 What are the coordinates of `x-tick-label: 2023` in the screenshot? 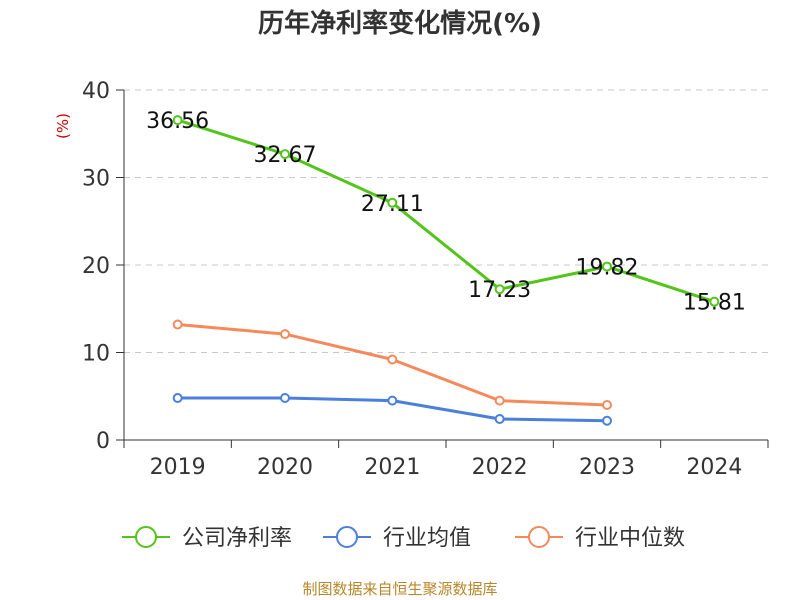 It's located at (607, 467).